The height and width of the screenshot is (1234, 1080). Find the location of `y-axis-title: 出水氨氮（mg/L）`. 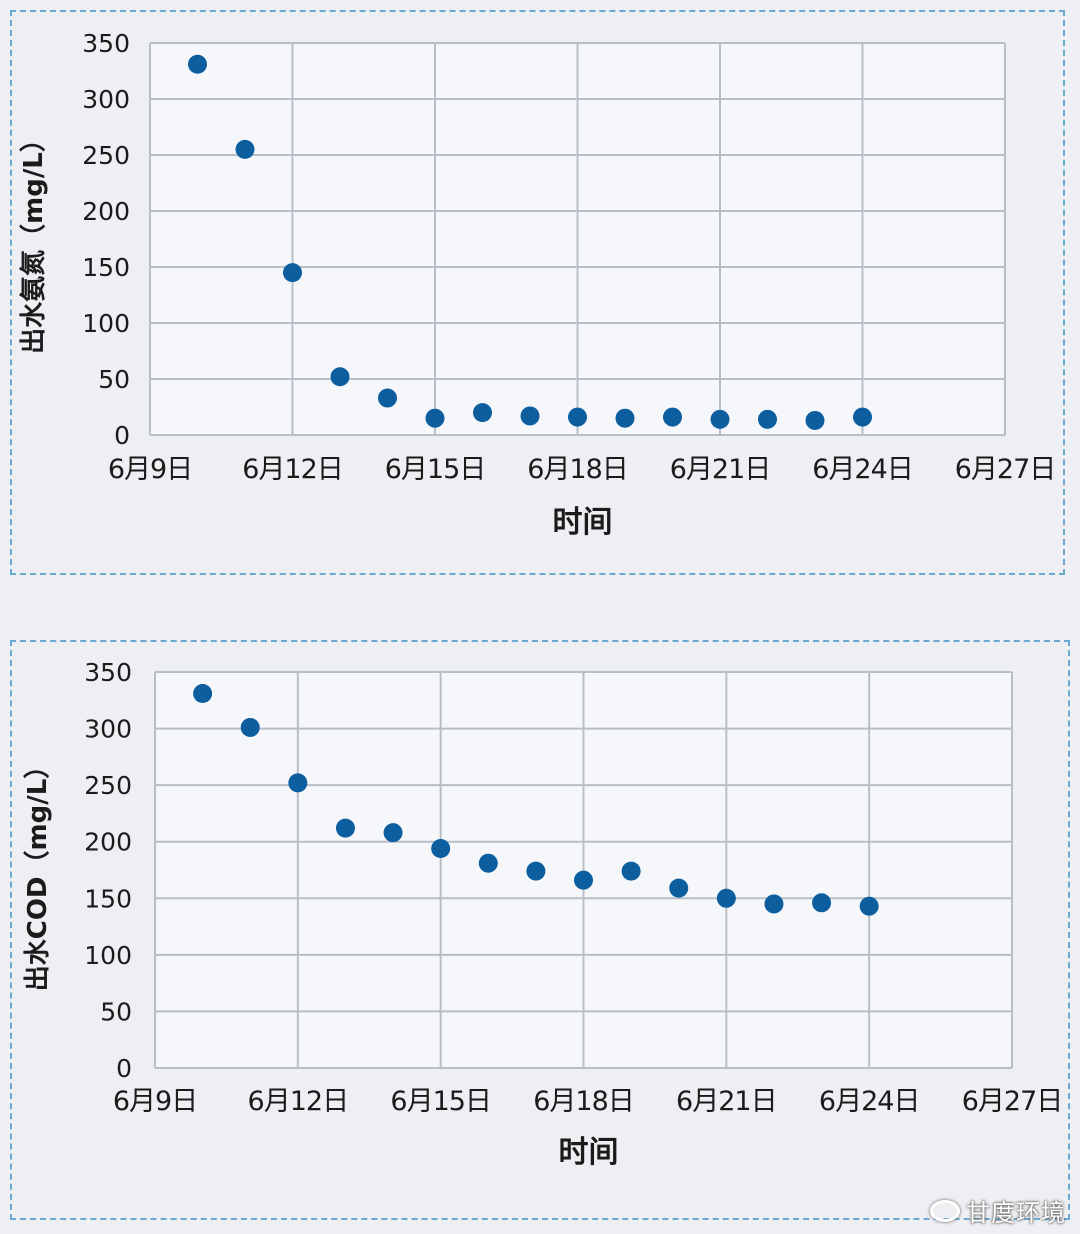

y-axis-title: 出水氨氮（mg/L） is located at coordinates (33, 240).